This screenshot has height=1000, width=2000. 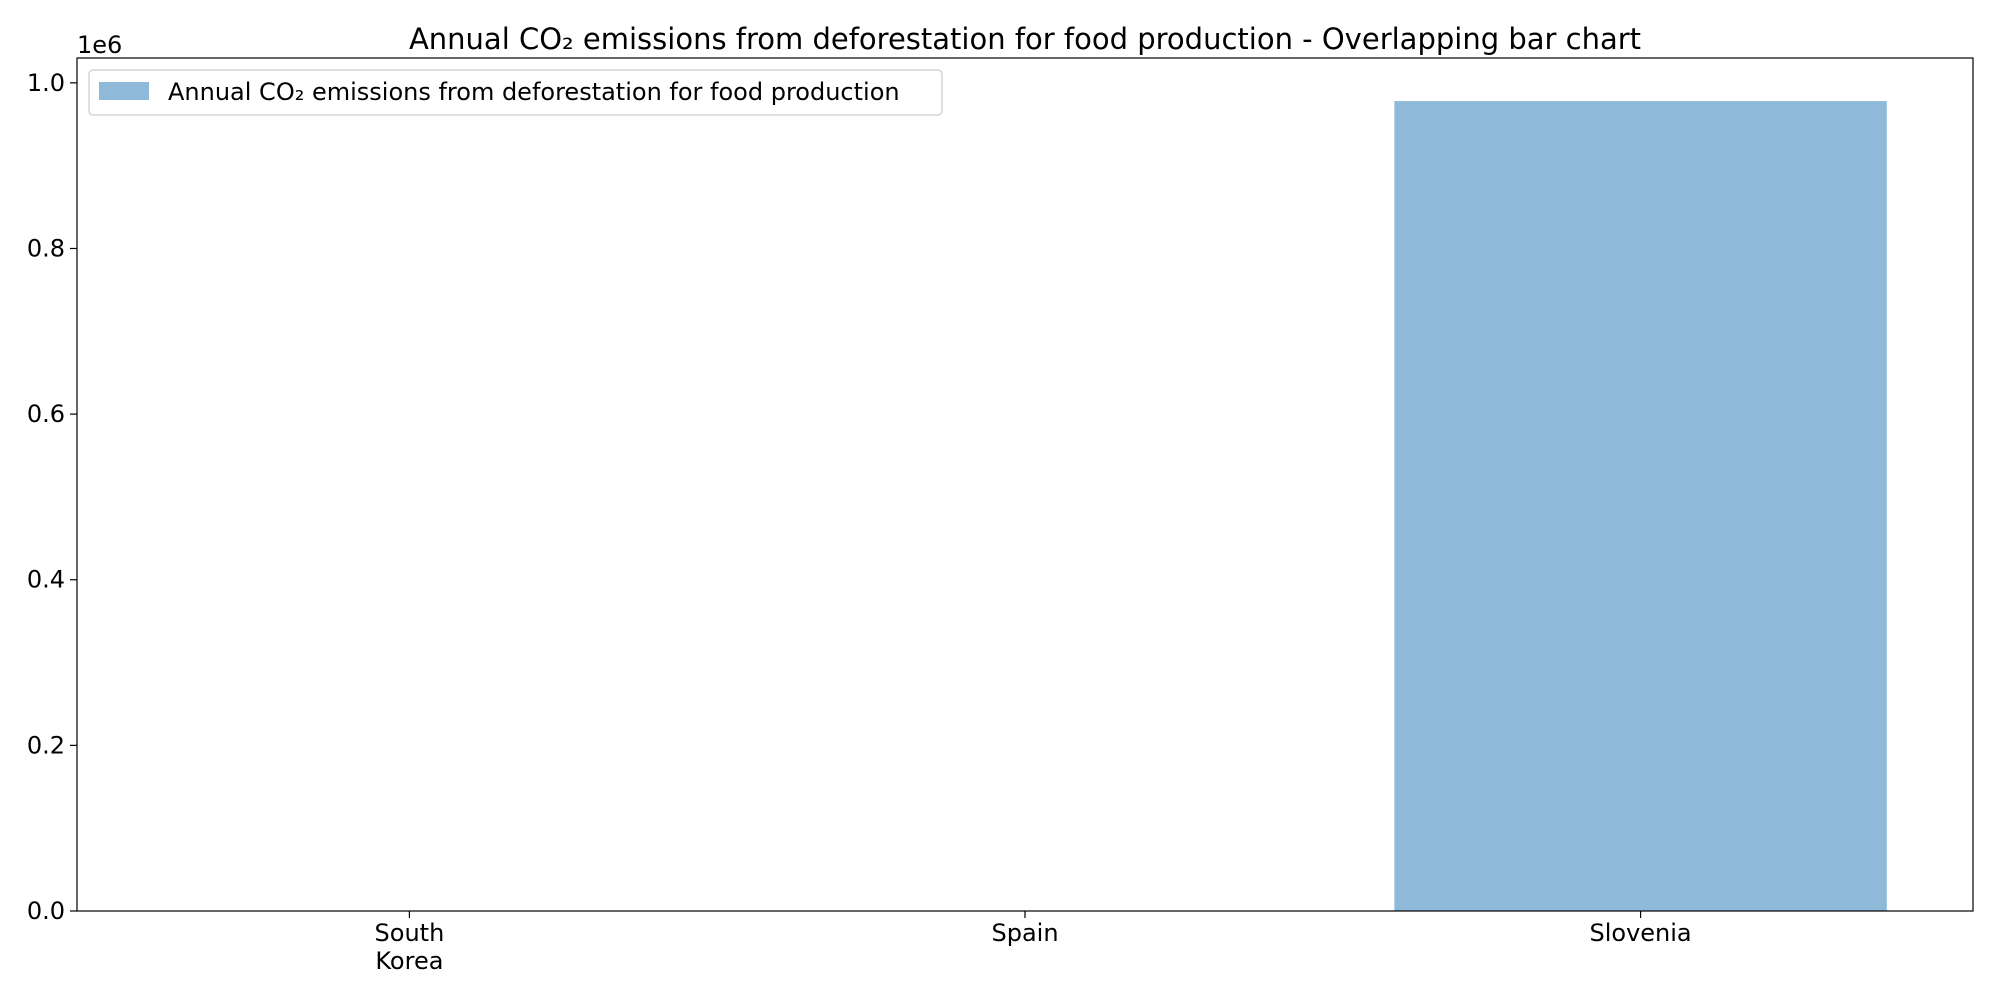 I want to click on x-tick-label: Slovenia, so click(x=1641, y=933).